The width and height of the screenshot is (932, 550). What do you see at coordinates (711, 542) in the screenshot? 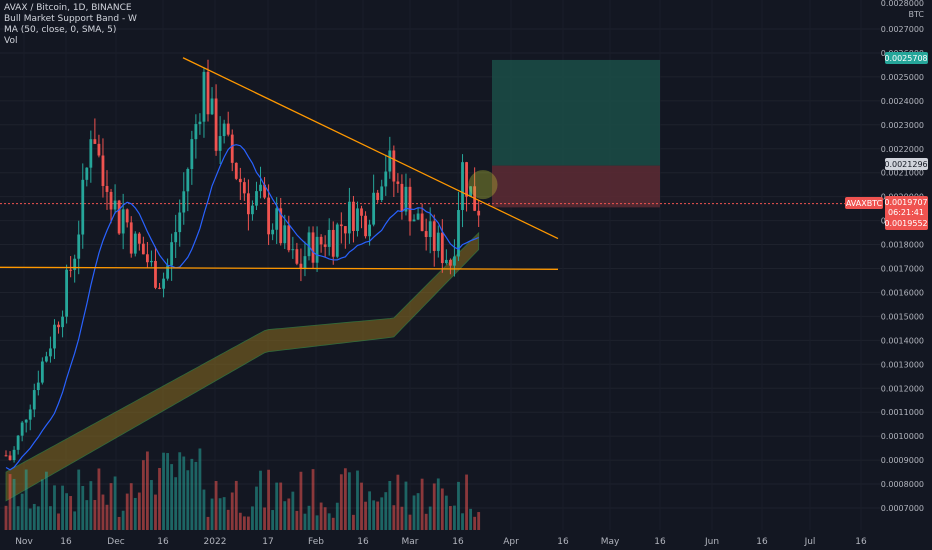
I see `time-tick-14: Jun` at bounding box center [711, 542].